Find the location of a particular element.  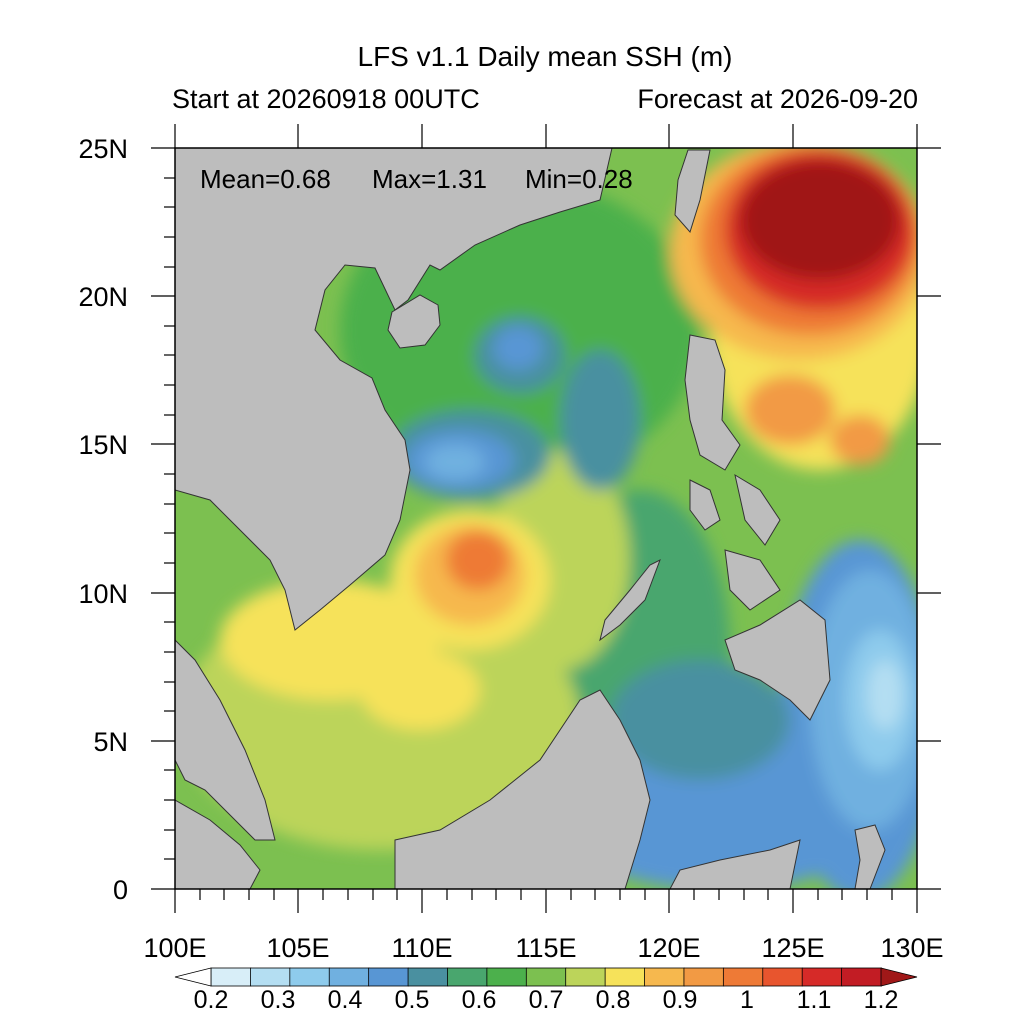

halmahera is located at coordinates (870, 856).